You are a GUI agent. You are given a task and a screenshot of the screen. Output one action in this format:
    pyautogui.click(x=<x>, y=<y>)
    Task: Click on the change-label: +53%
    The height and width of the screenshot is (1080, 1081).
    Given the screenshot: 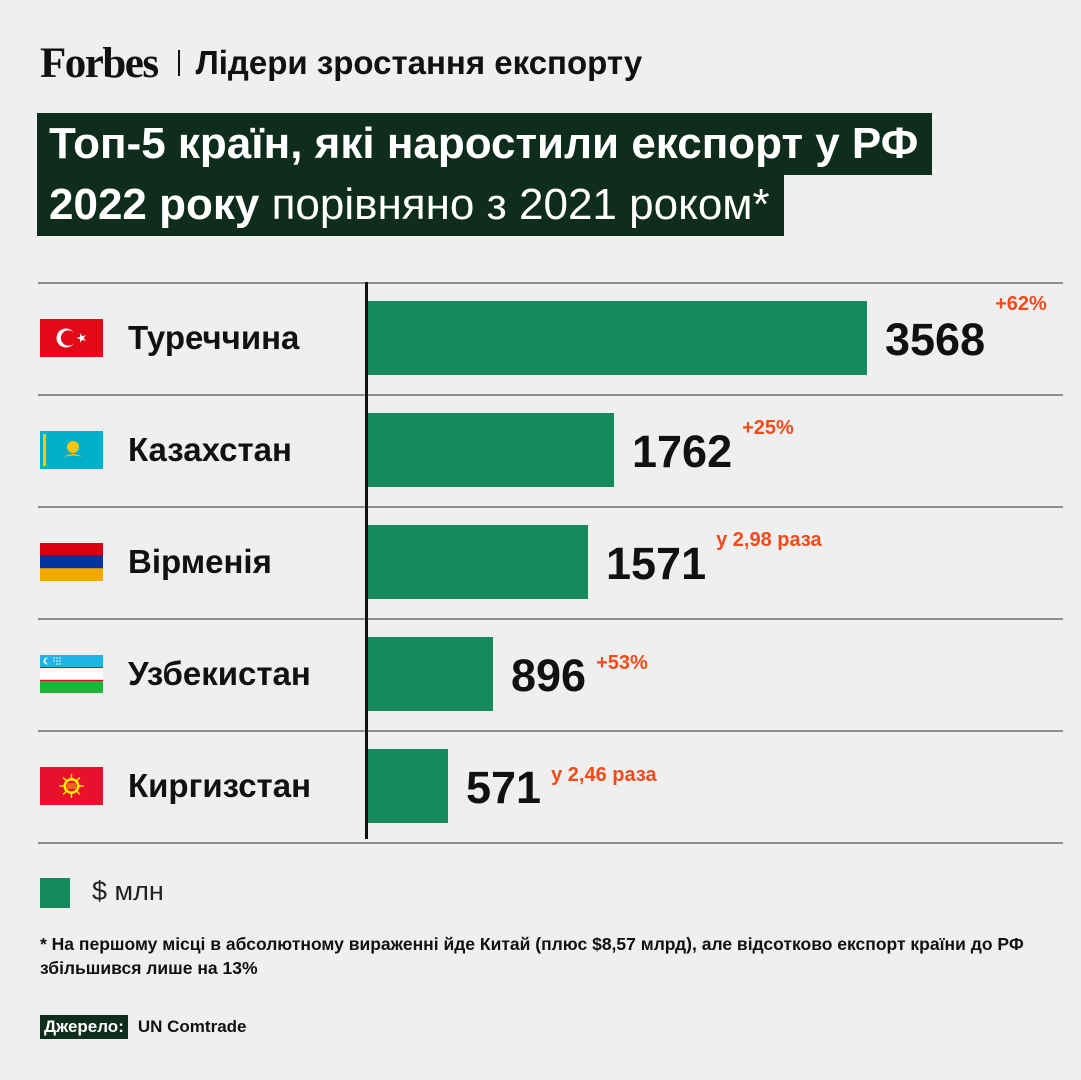 What is the action you would take?
    pyautogui.click(x=622, y=663)
    